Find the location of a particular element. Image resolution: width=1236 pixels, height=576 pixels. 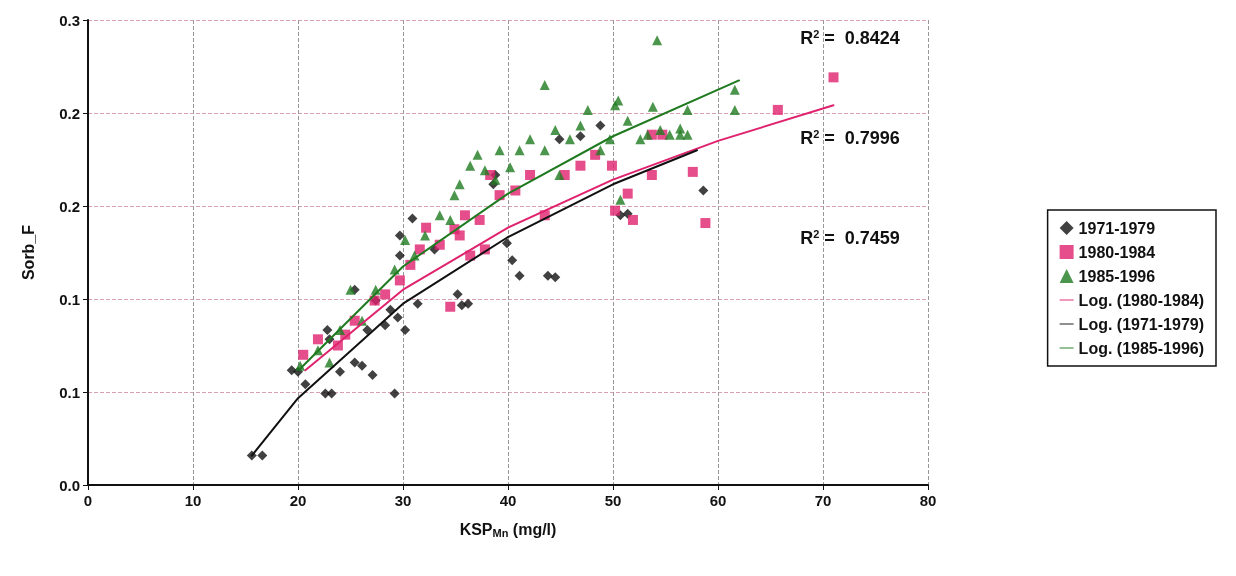

x-tick-label: 0 is located at coordinates (88, 500).